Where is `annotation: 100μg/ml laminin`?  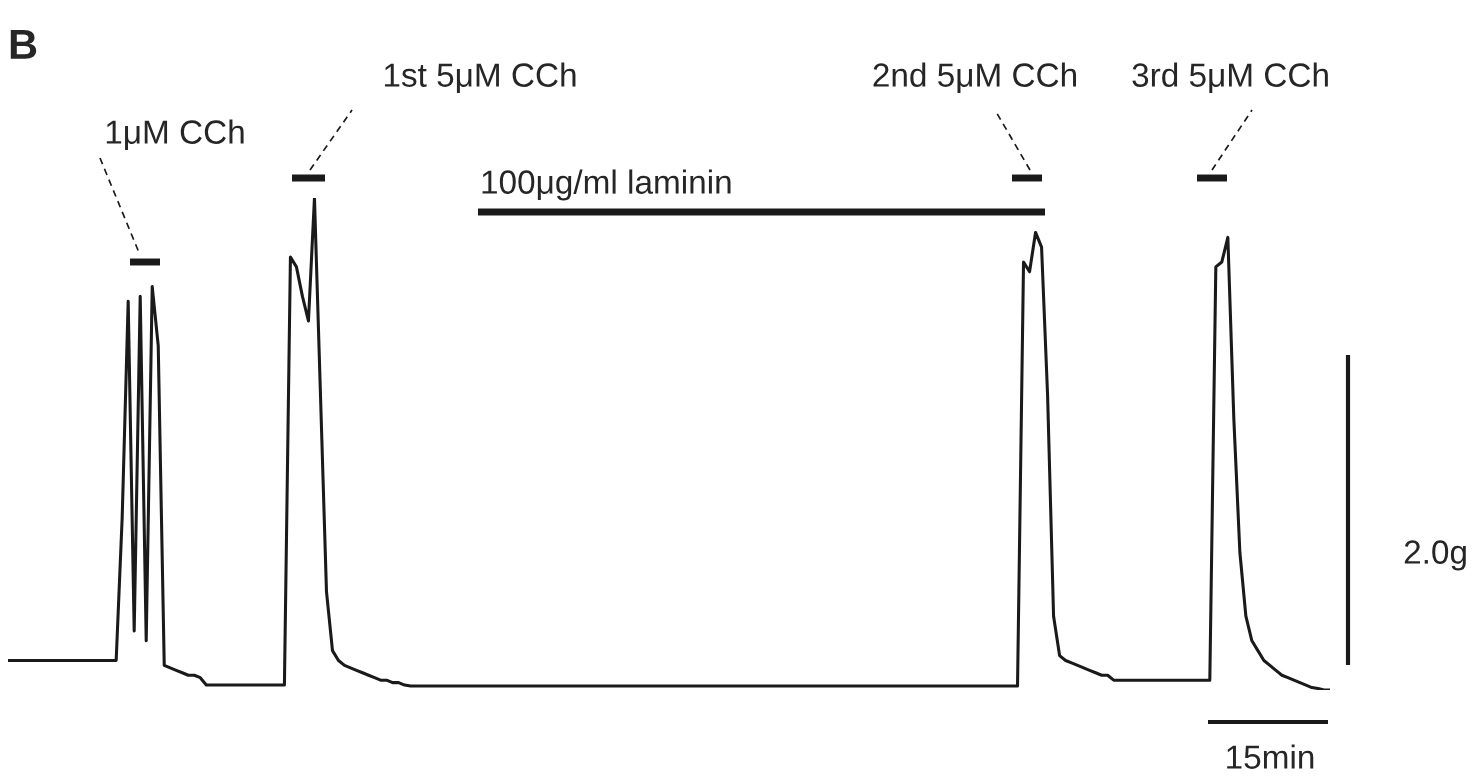 annotation: 100μg/ml laminin is located at coordinates (606, 185).